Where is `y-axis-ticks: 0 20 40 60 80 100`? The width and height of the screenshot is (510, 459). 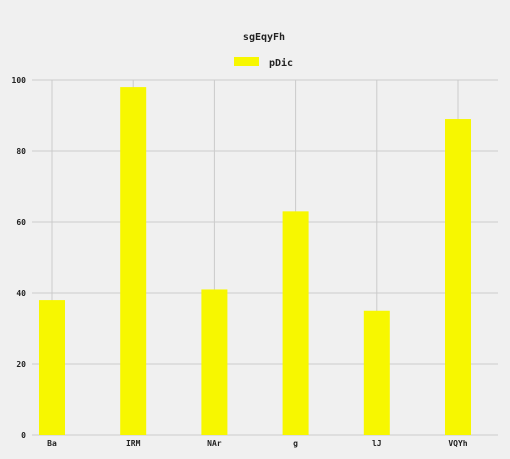 y-axis-ticks: 0 20 40 60 80 100 is located at coordinates (19, 258).